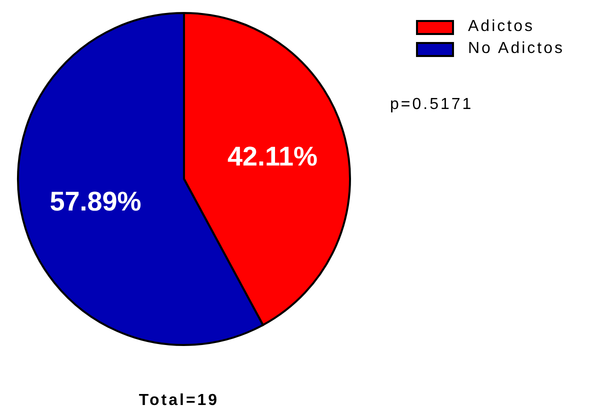 The image size is (599, 415). I want to click on data-label: 57.89%, so click(96, 201).